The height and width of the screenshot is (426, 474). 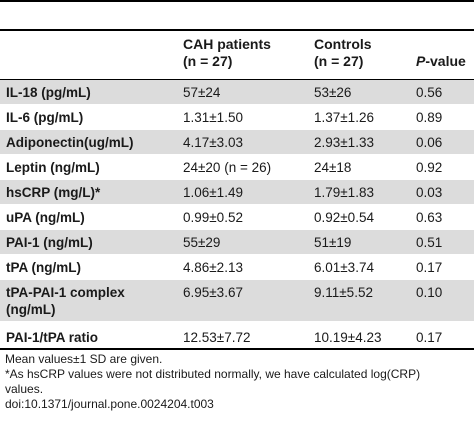 I want to click on header-controls-n: (n = 27), so click(x=339, y=61).